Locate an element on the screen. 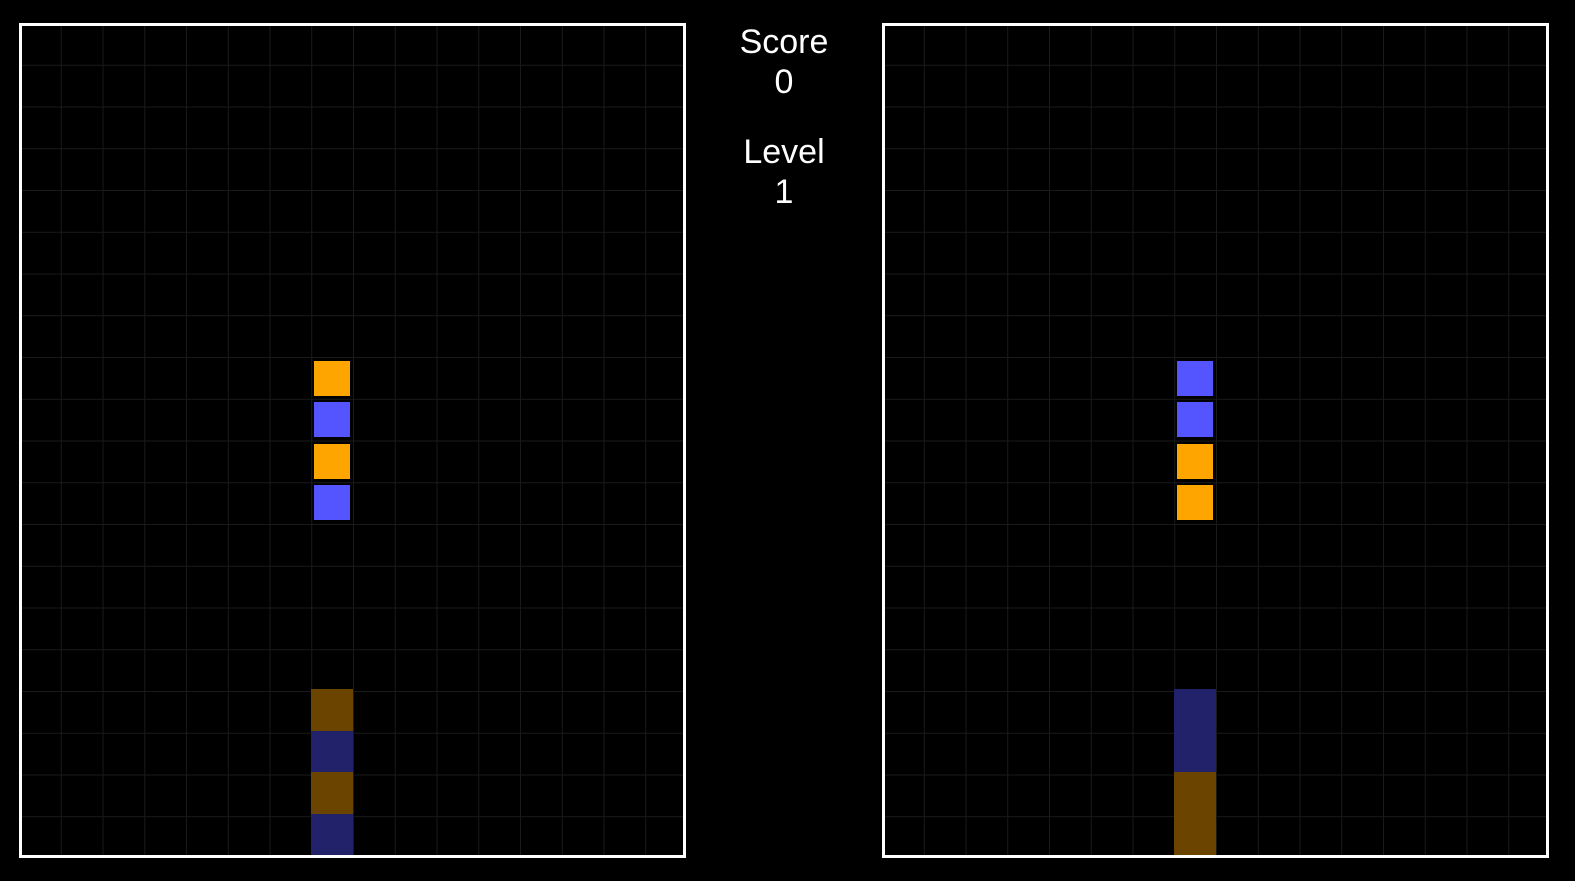 The image size is (1575, 881). hud-panel: Score 0 Level 1 is located at coordinates (784, 132).